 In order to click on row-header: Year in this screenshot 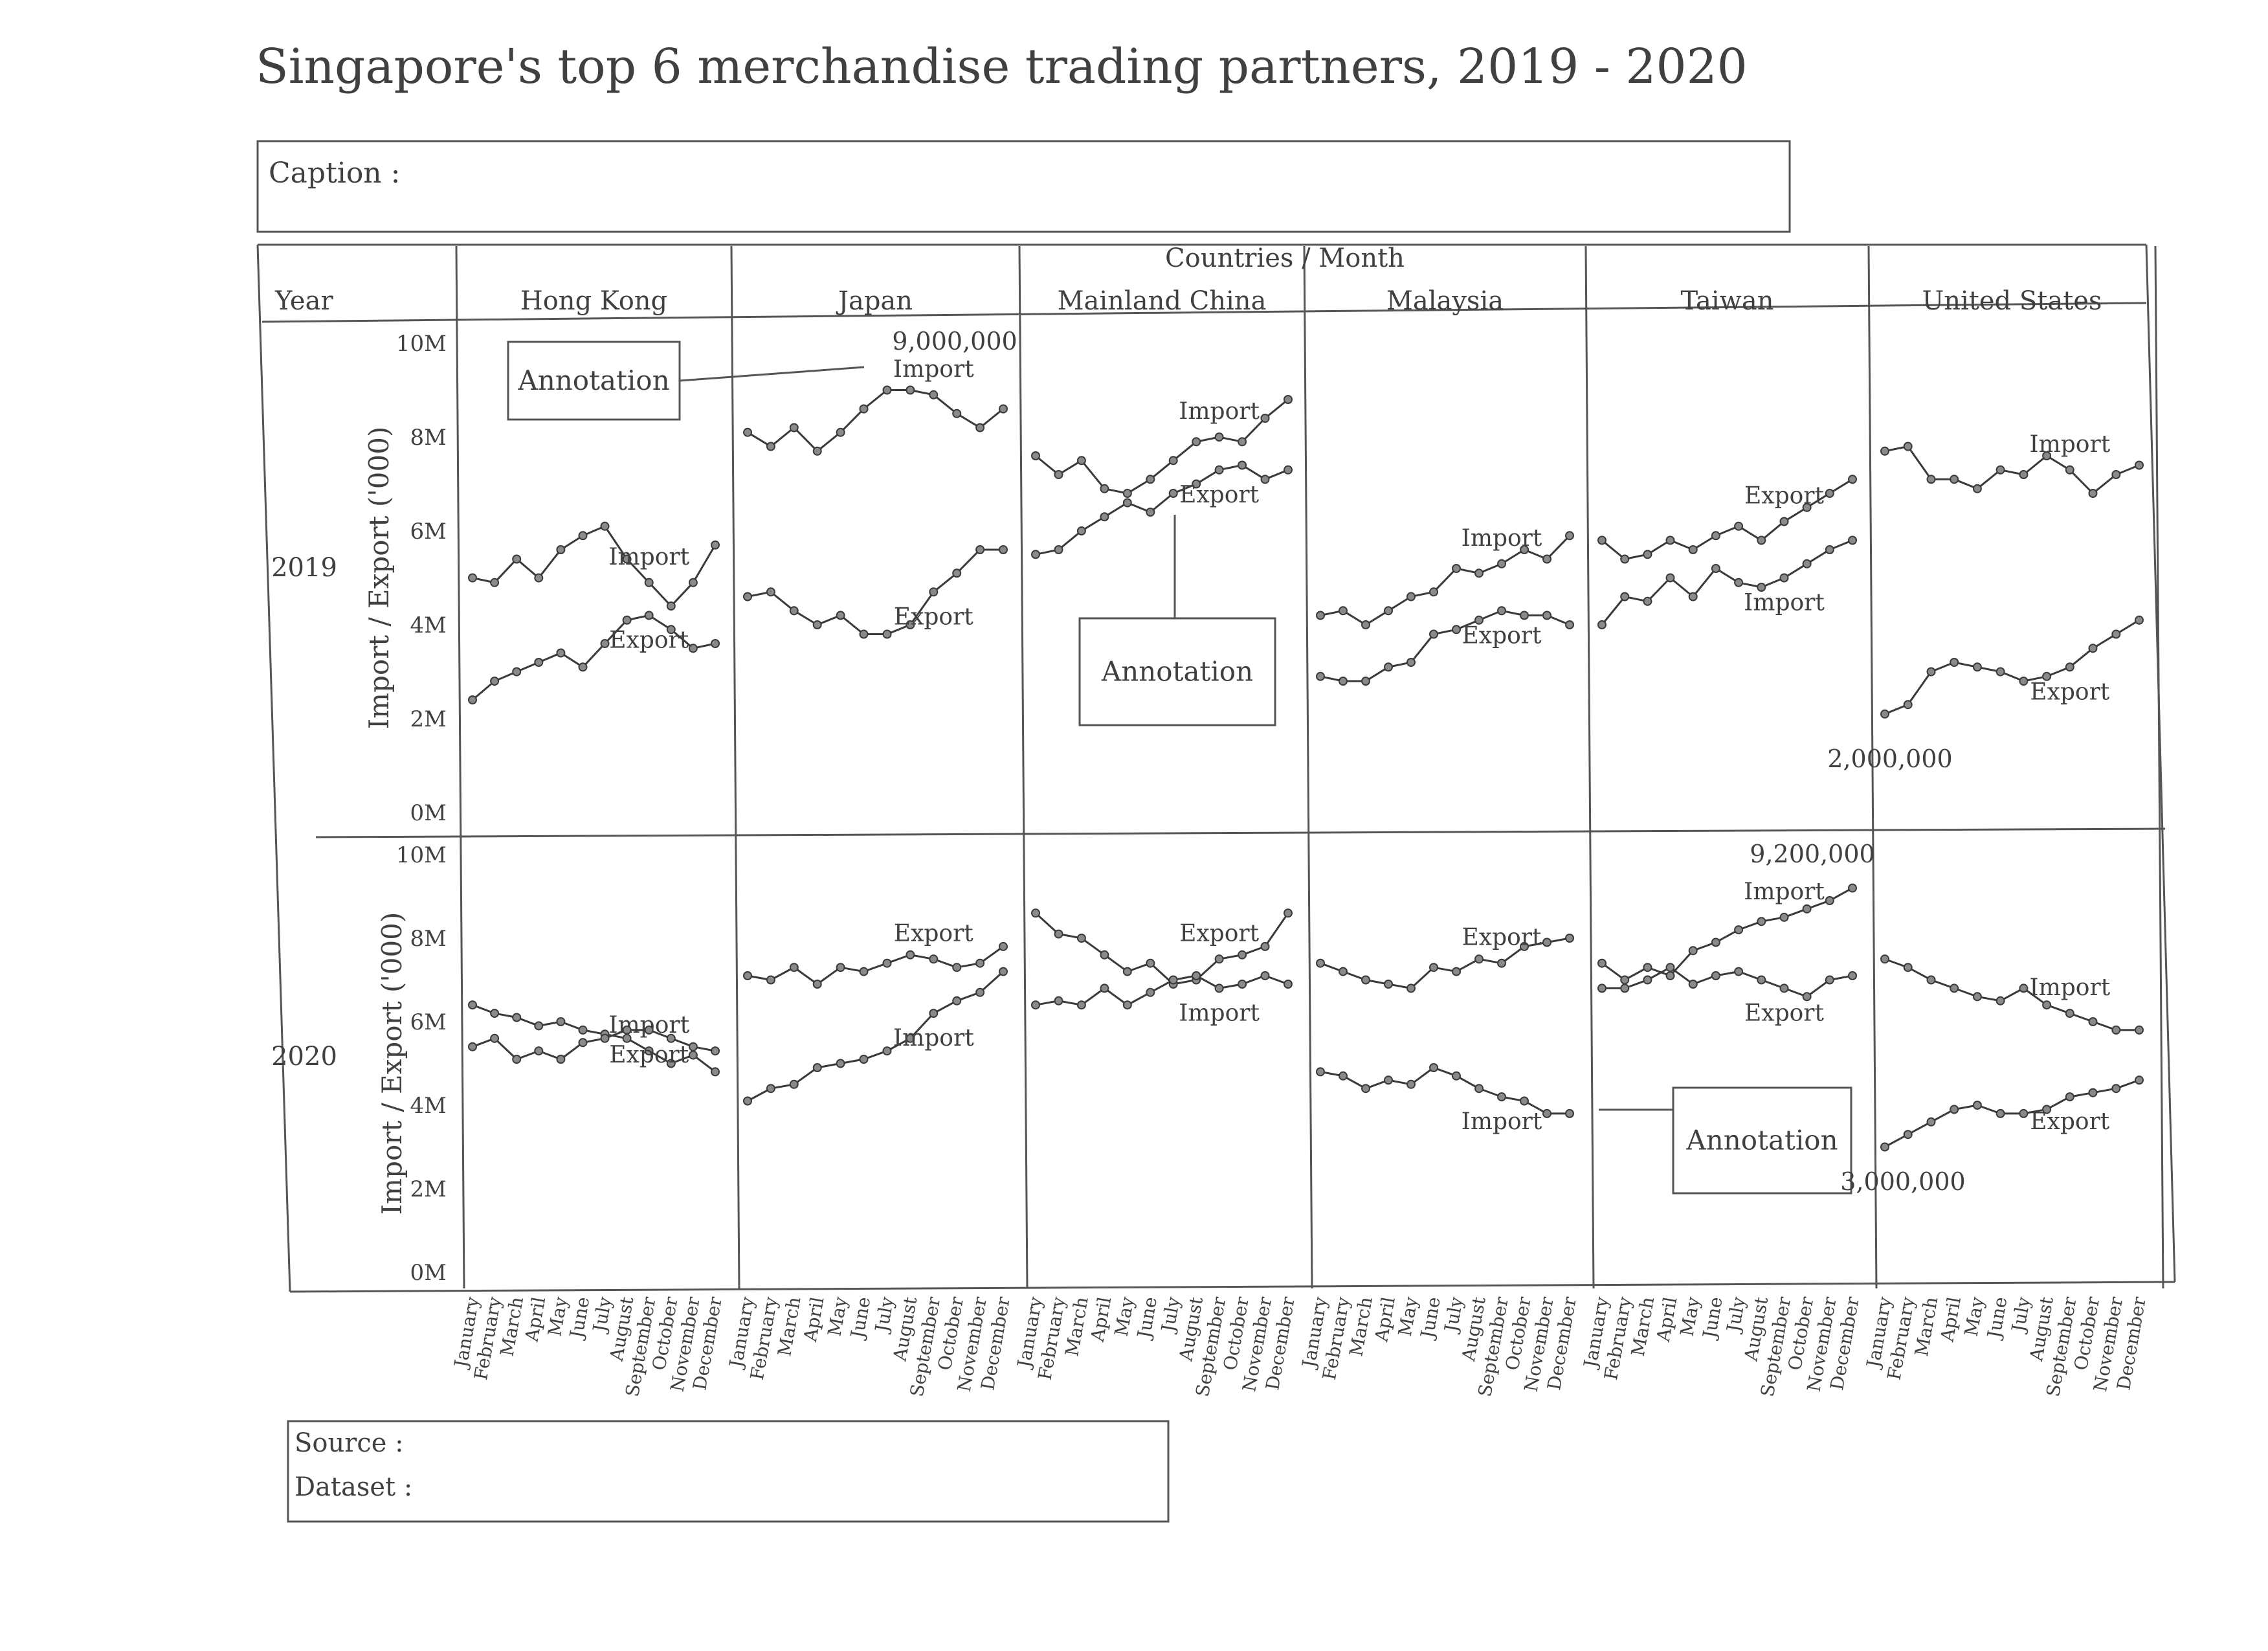, I will do `click(303, 301)`.